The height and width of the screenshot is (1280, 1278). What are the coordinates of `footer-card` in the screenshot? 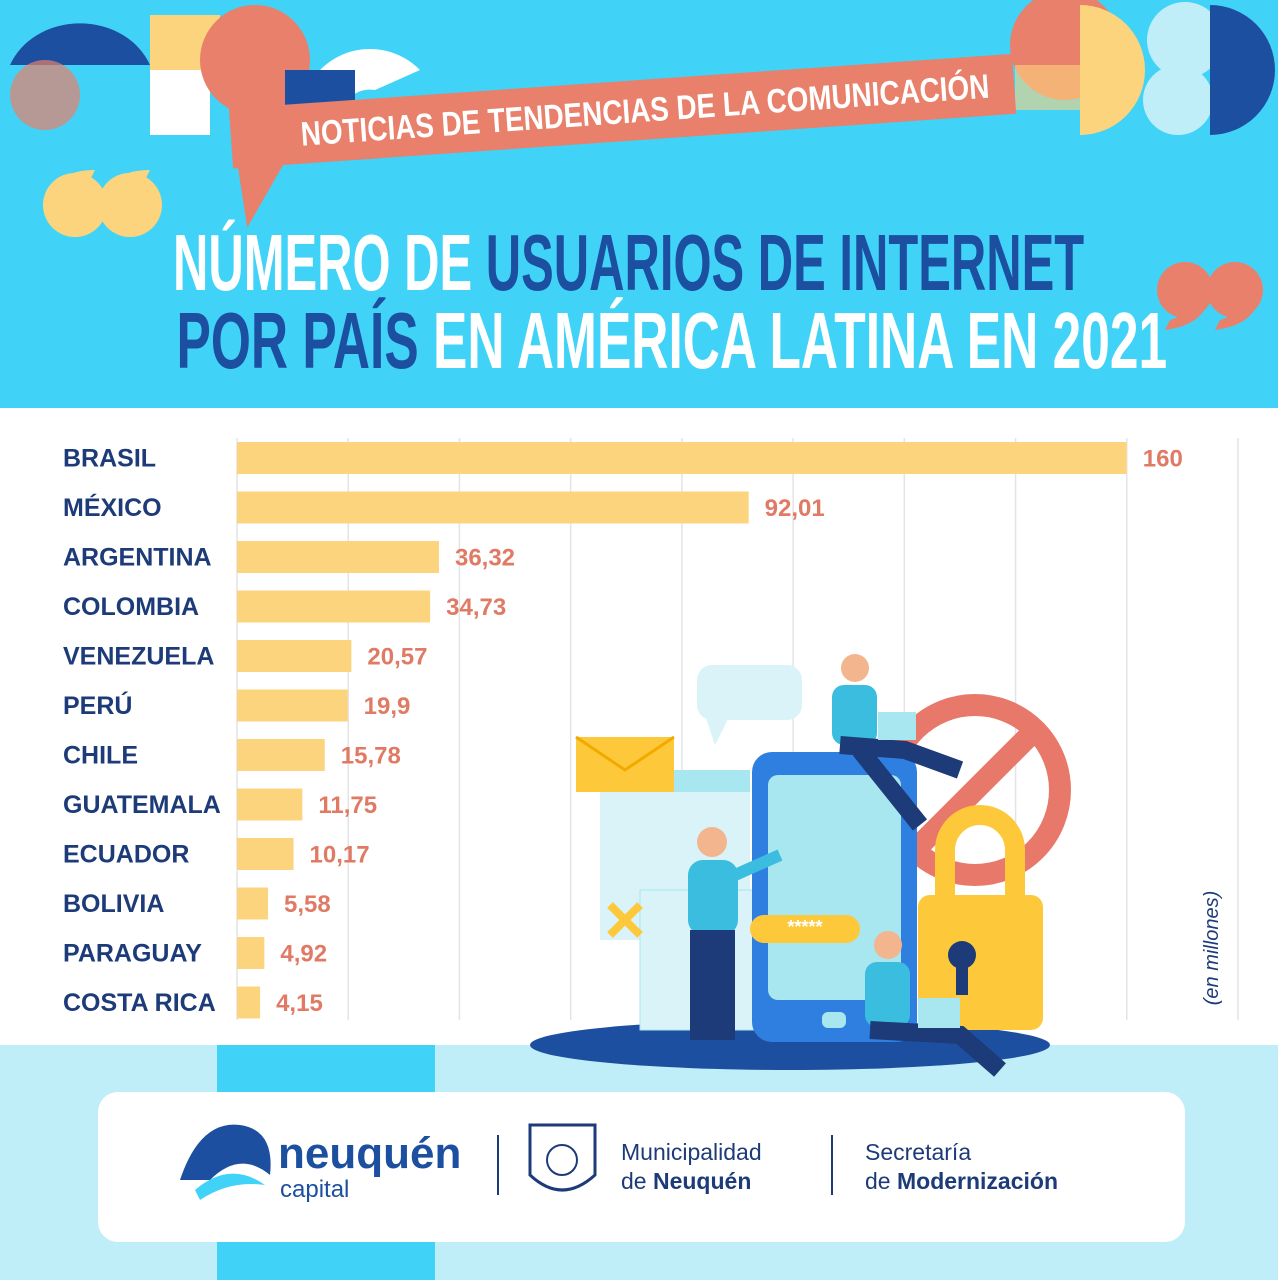 It's located at (641, 1167).